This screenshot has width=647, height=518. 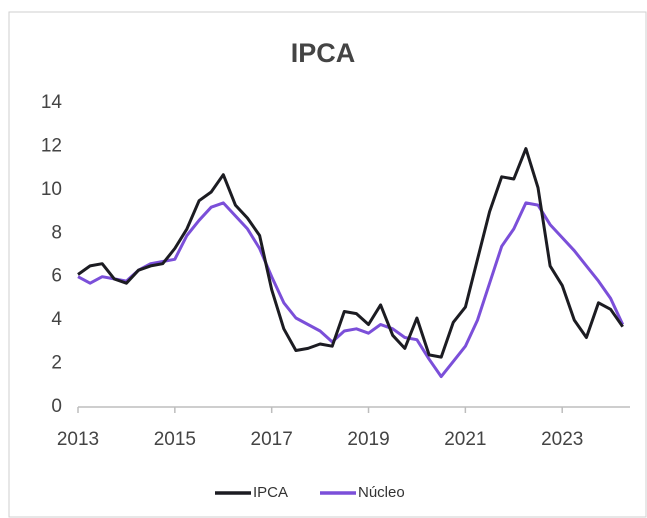 I want to click on y-tick-label: 12, so click(x=51, y=145).